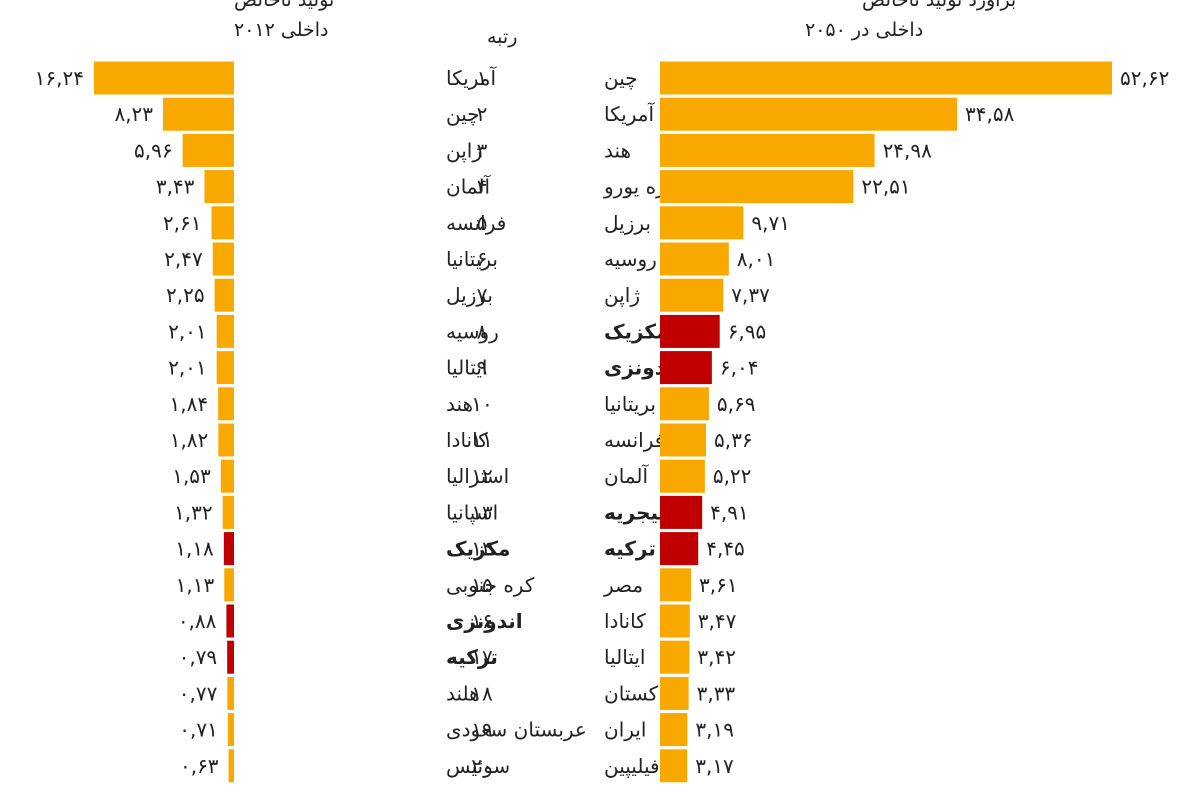  I want to click on country-2012-19: عربستان سعودی, so click(516, 730).